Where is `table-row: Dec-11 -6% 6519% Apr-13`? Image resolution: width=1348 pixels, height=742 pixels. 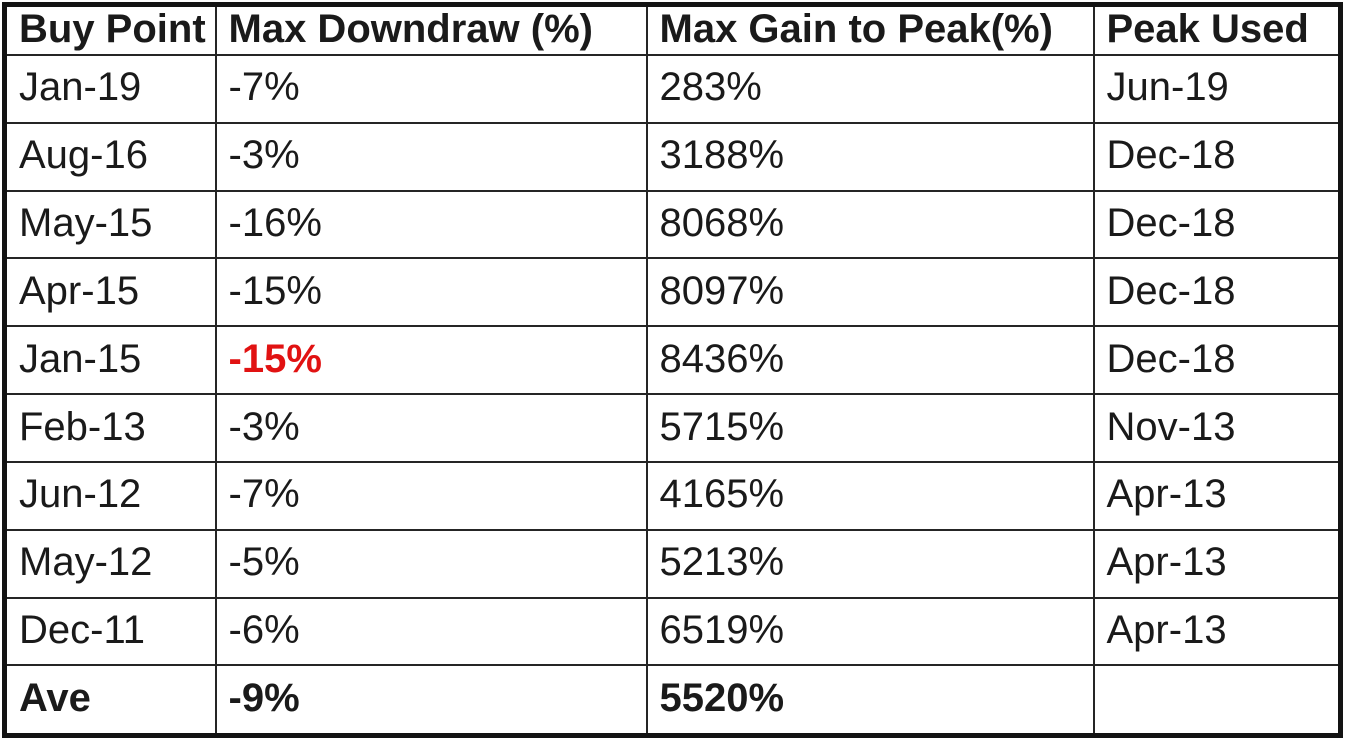
table-row: Dec-11 -6% 6519% Apr-13 is located at coordinates (672, 631).